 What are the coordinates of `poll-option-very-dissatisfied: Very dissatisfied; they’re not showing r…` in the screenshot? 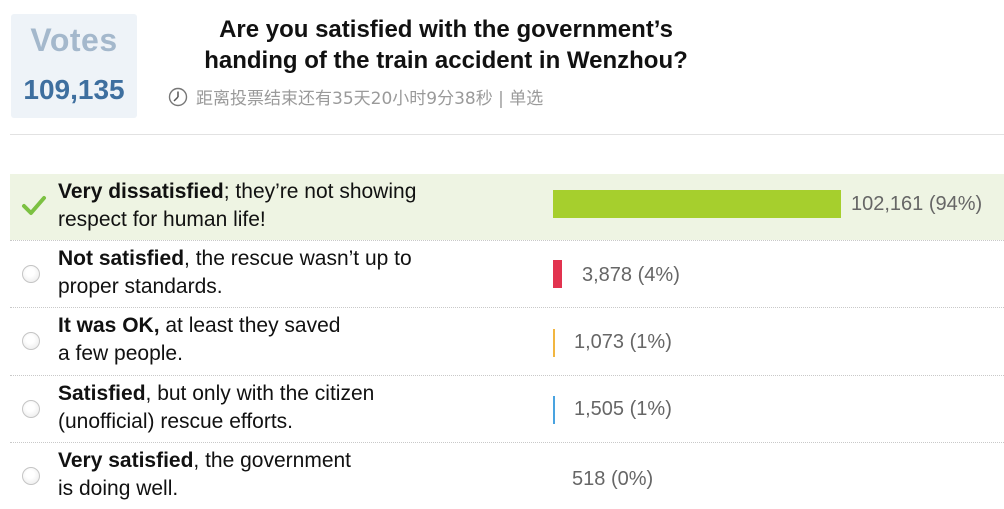 It's located at (507, 207).